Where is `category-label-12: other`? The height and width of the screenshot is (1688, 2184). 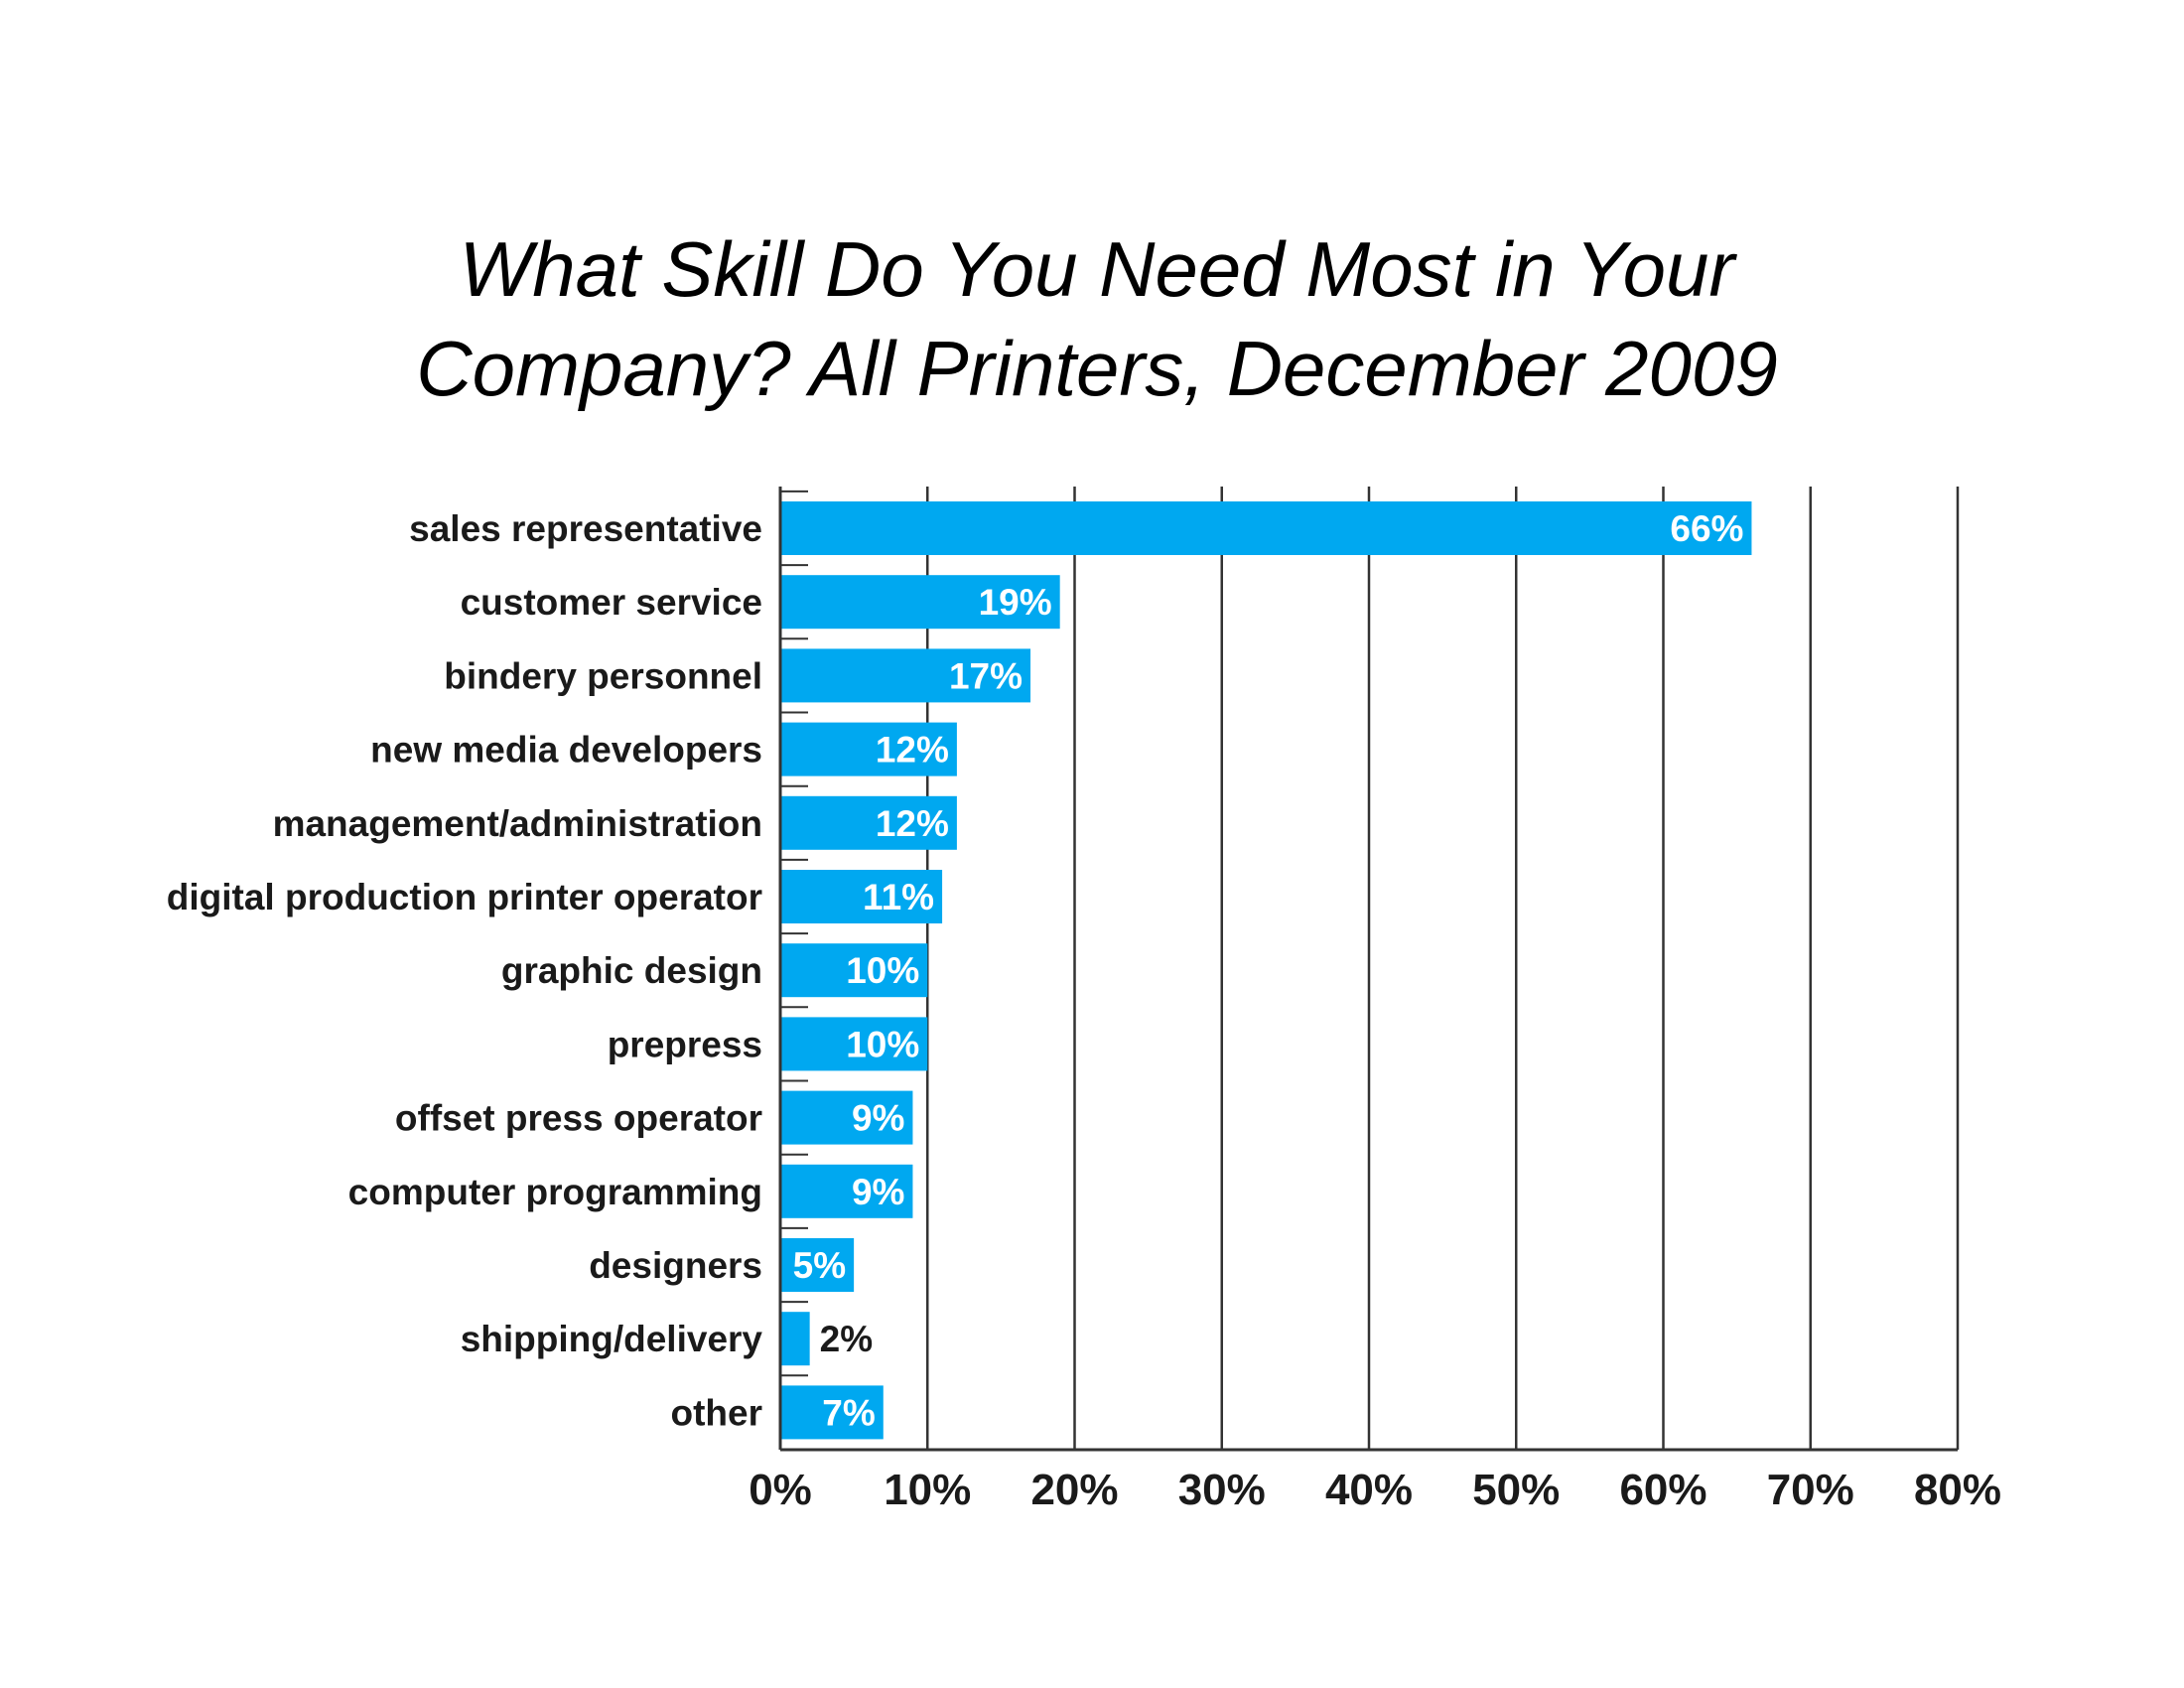 category-label-12: other is located at coordinates (717, 1412).